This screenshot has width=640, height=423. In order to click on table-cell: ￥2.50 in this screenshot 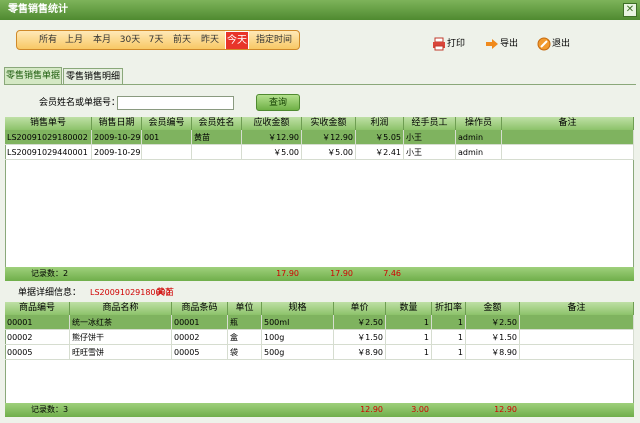, I will do `click(493, 322)`.